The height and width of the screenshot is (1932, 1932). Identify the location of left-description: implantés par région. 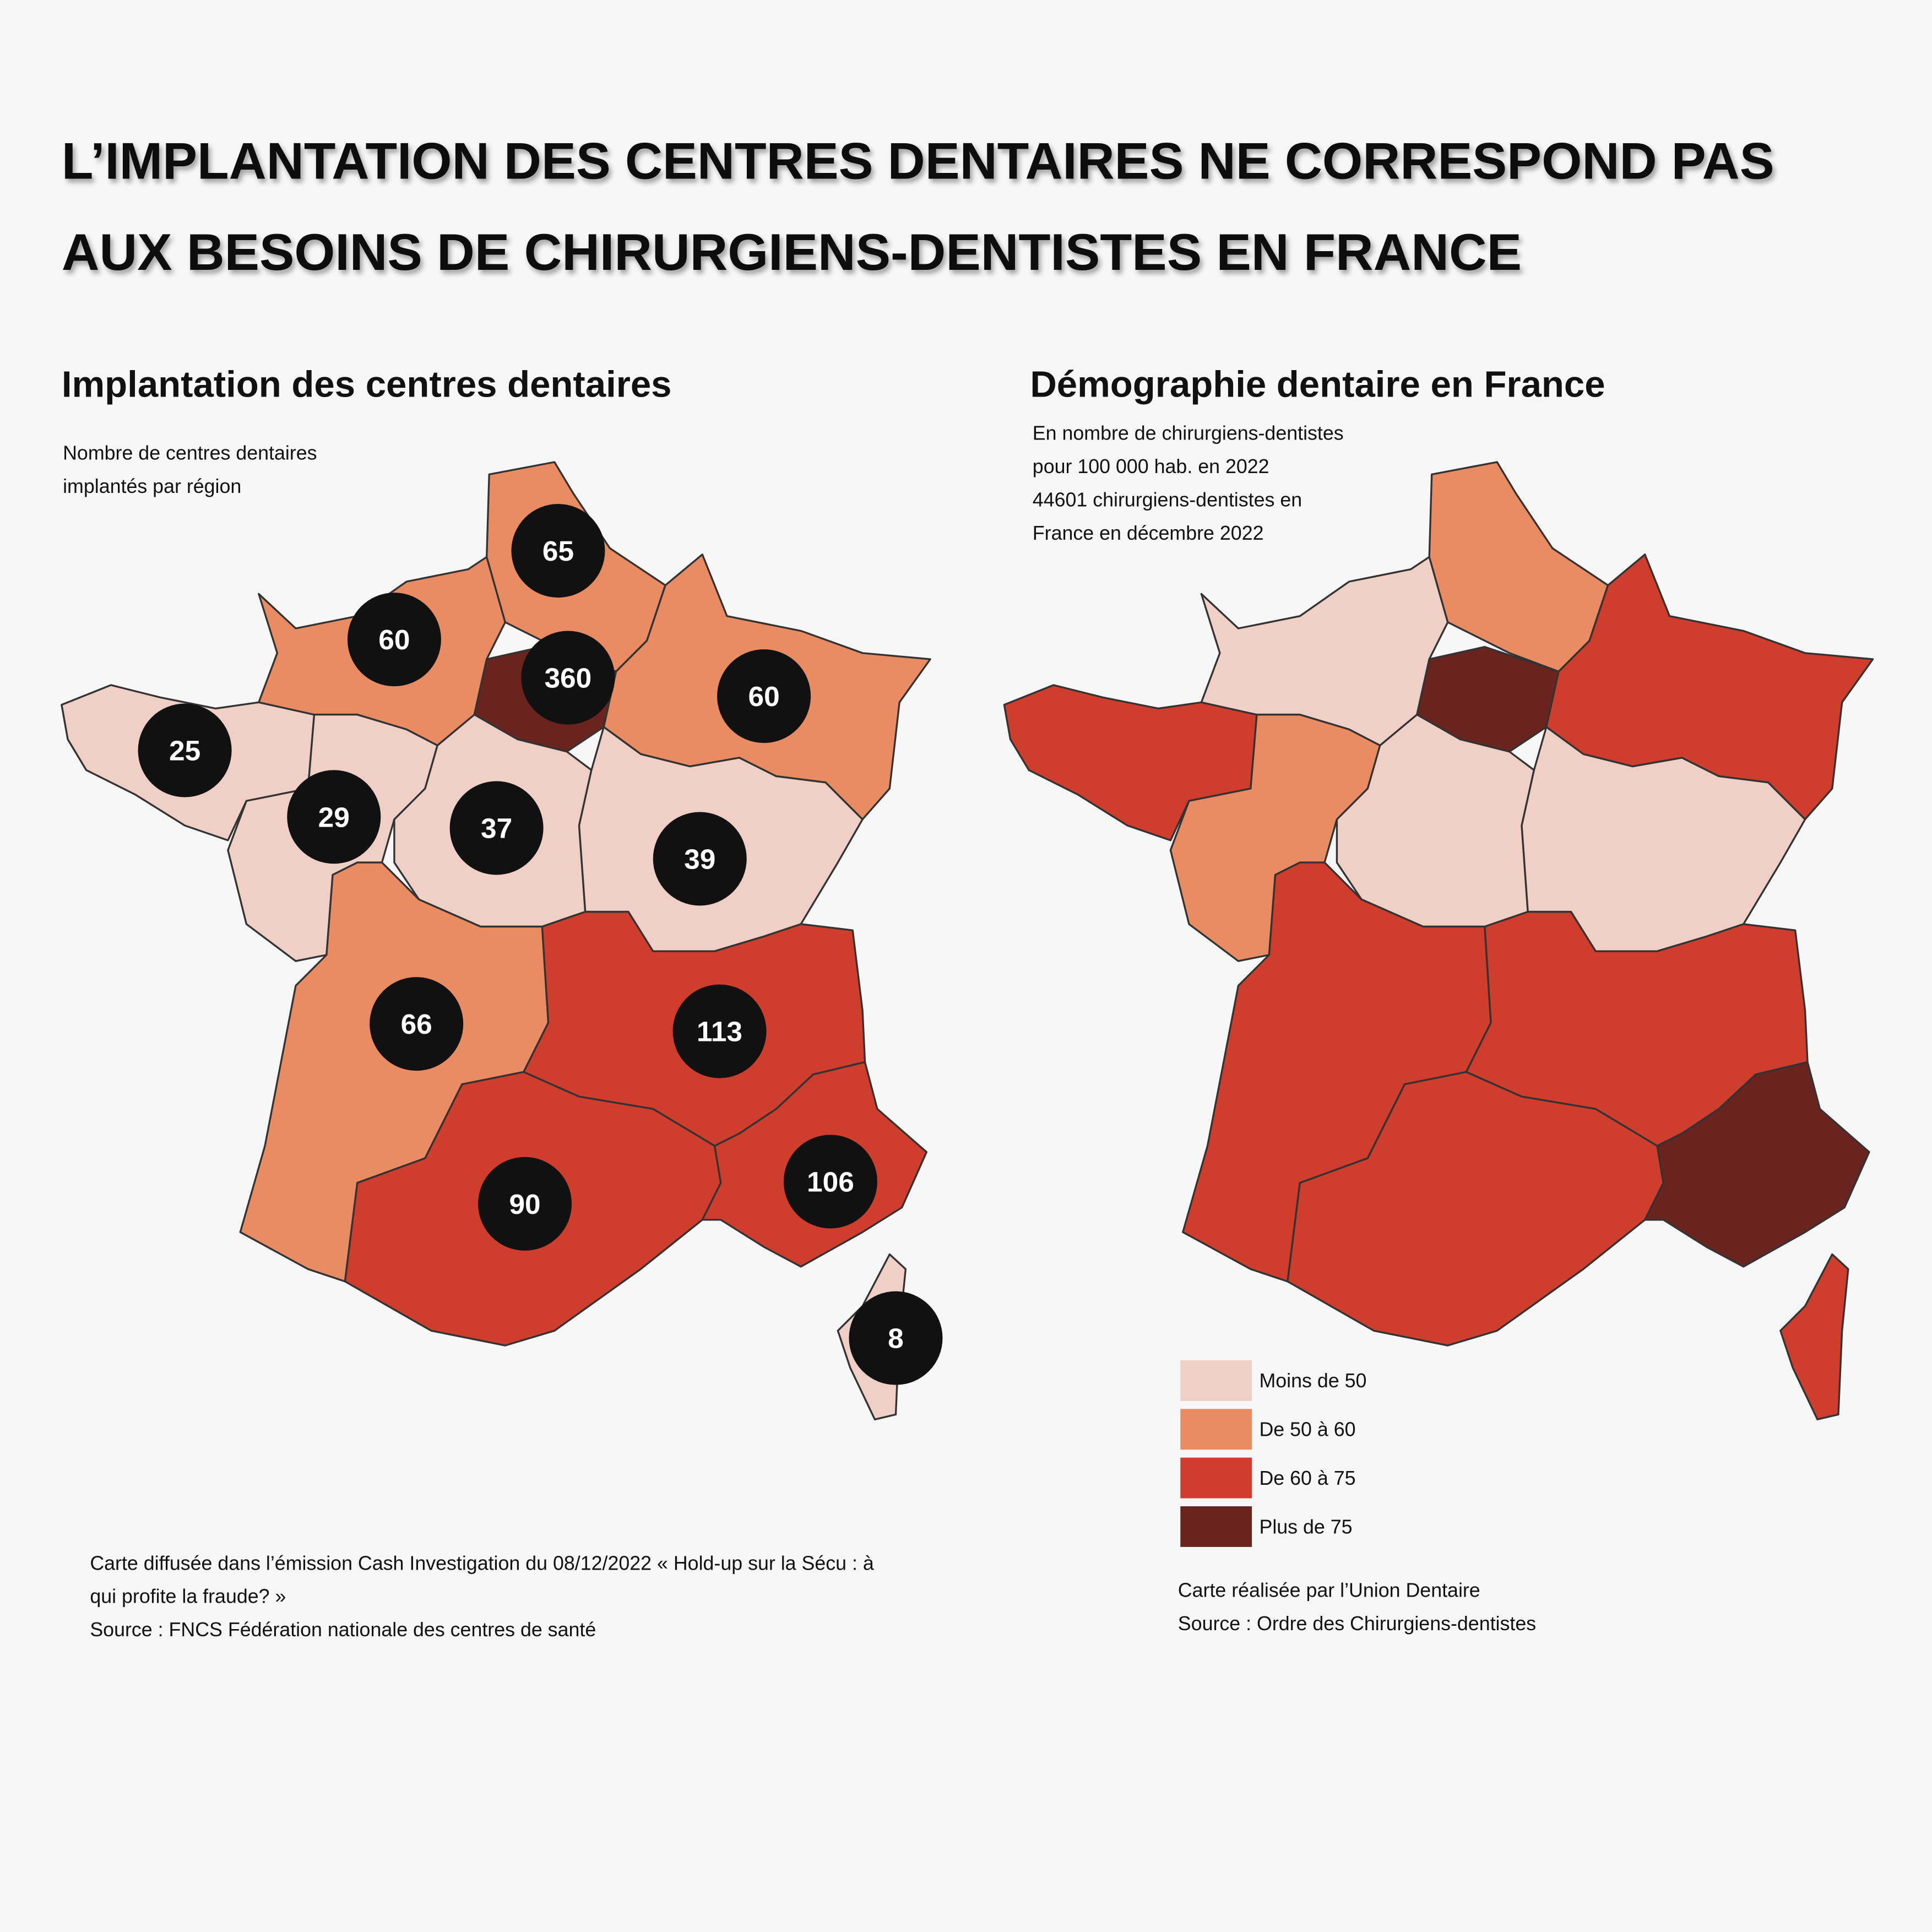
(152, 486).